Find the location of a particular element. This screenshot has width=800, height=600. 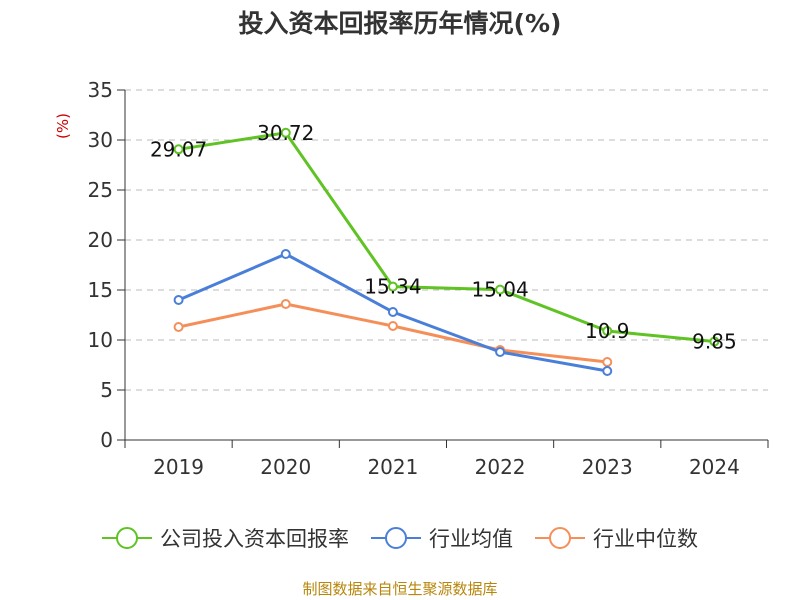

data-label: 30.72 is located at coordinates (285, 133).